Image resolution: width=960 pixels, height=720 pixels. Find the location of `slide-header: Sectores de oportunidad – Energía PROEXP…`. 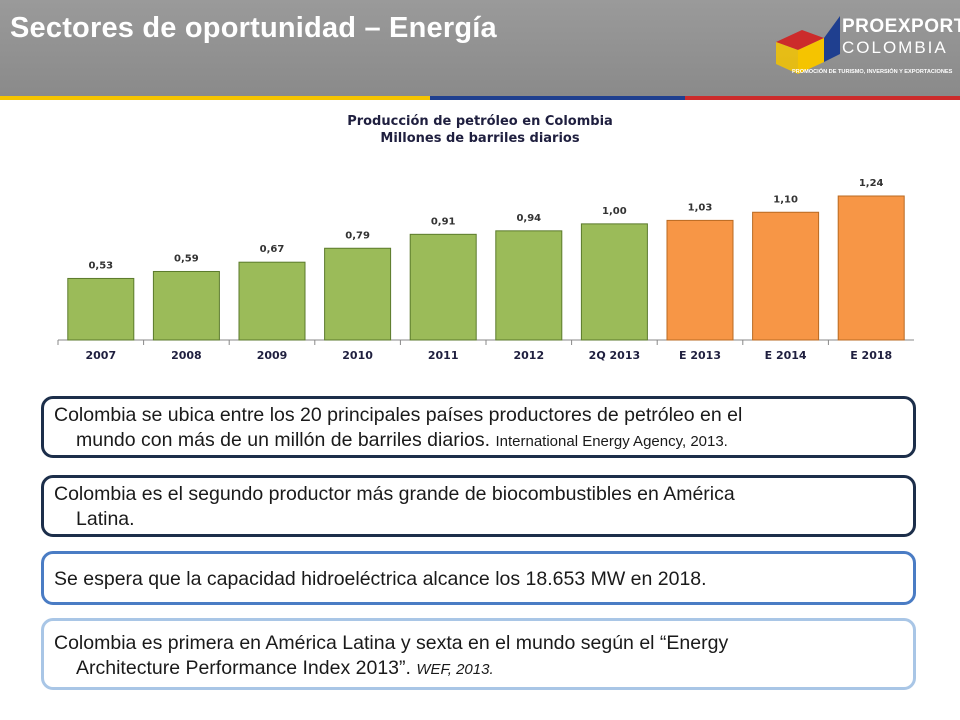

slide-header: Sectores de oportunidad – Energía PROEXP… is located at coordinates (480, 48).